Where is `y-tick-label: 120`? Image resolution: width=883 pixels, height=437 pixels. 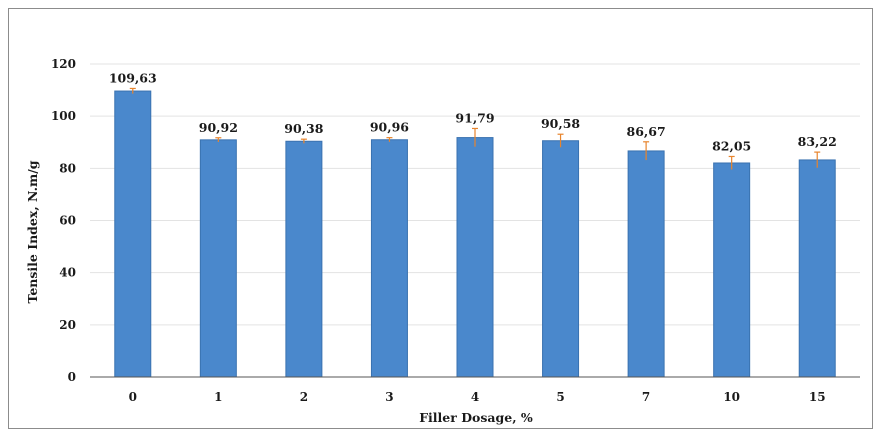
y-tick-label: 120 is located at coordinates (63, 64).